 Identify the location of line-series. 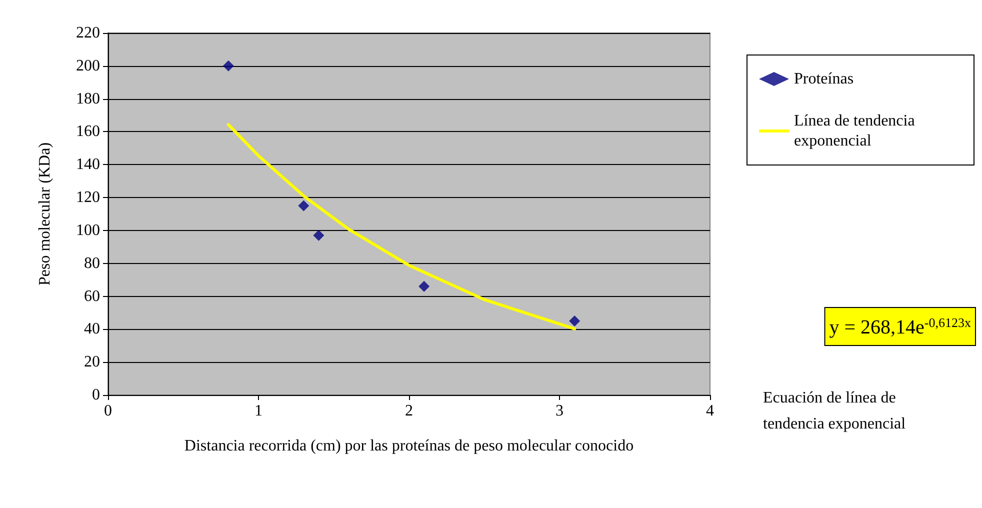
(401, 226).